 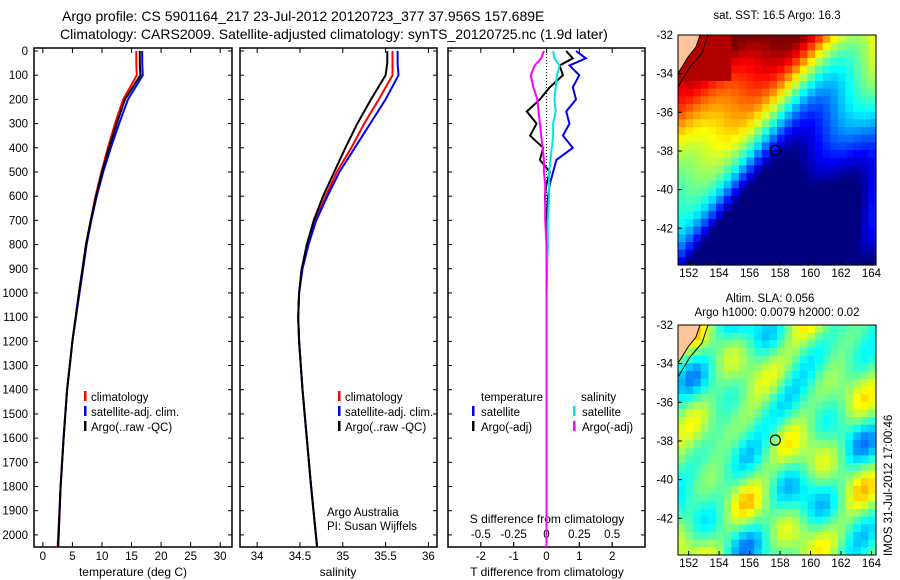 I want to click on y-tick-label: 1400, so click(x=15, y=391).